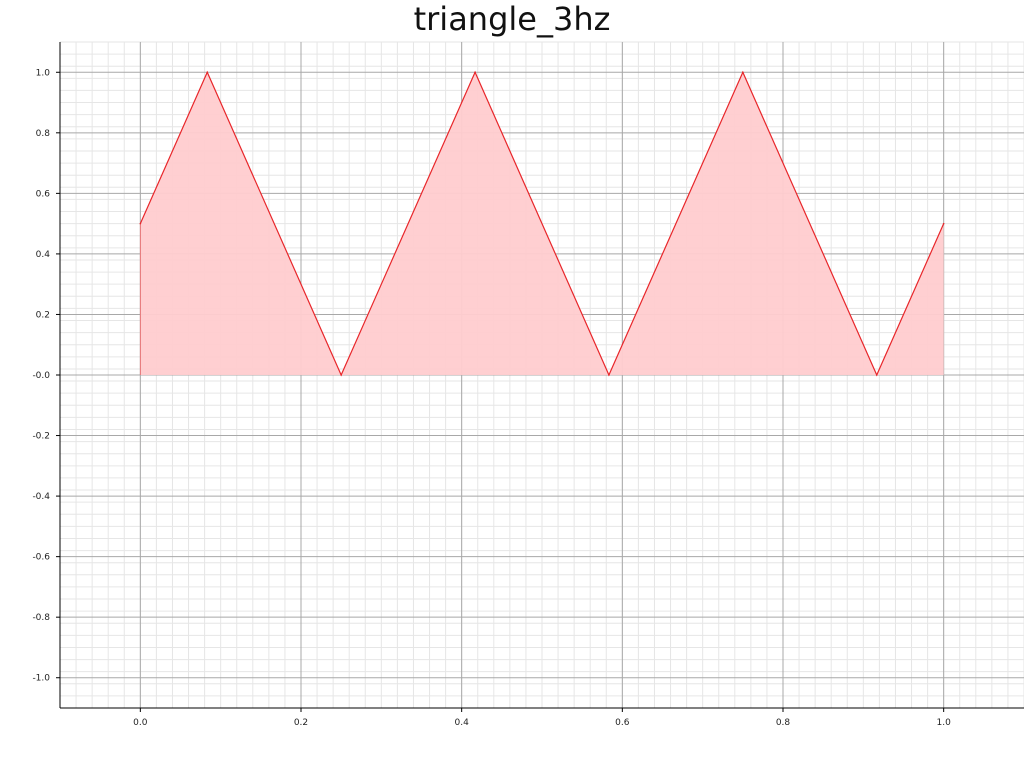 The image size is (1024, 768). What do you see at coordinates (512, 19) in the screenshot?
I see `chart-title: triangle_3hz` at bounding box center [512, 19].